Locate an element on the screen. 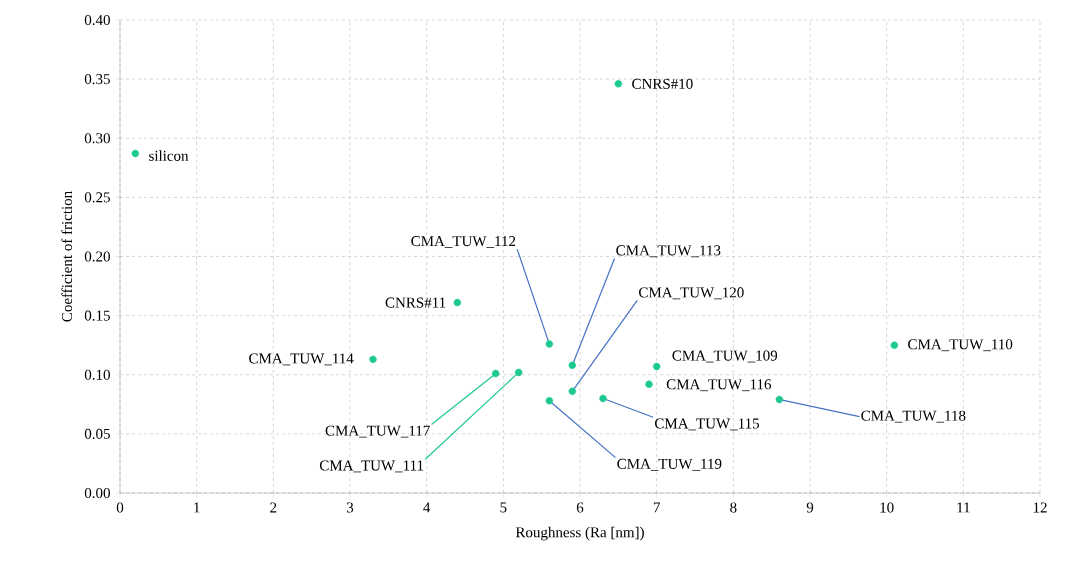 The width and height of the screenshot is (1078, 578). y-tick-label: 0.05 is located at coordinates (97, 433).